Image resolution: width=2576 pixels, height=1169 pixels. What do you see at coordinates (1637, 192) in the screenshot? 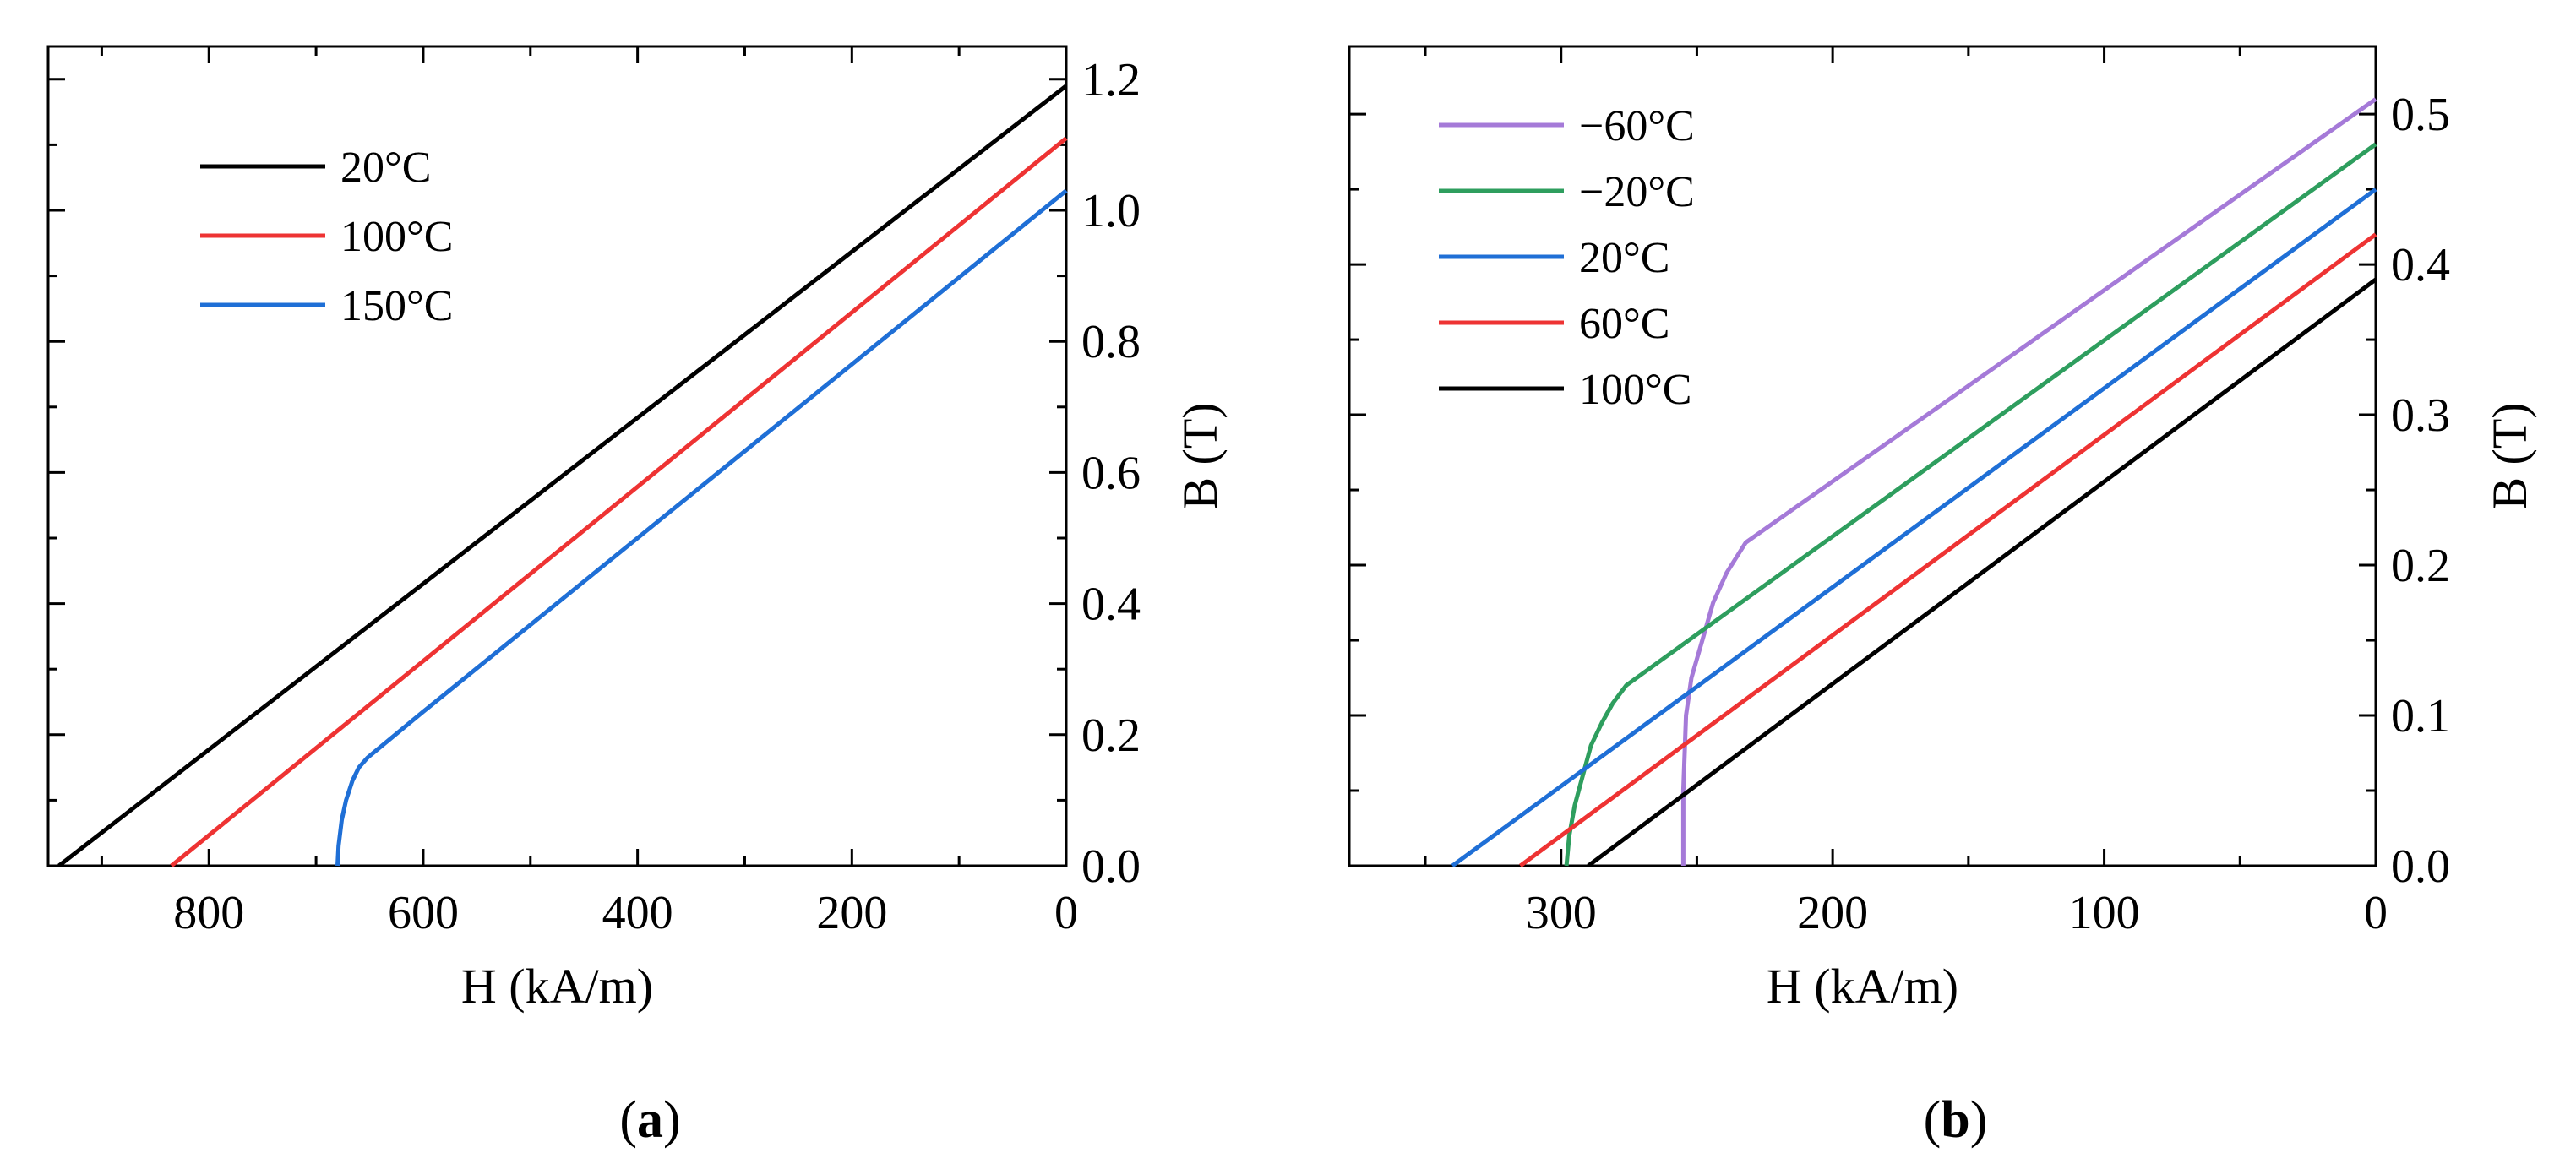
I see `legend-label: −20°C` at bounding box center [1637, 192].